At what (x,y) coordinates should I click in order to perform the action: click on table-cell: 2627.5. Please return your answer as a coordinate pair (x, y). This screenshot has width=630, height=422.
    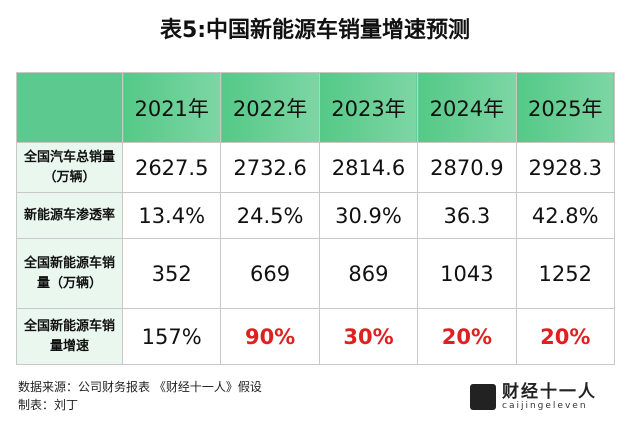
    Looking at the image, I should click on (171, 167).